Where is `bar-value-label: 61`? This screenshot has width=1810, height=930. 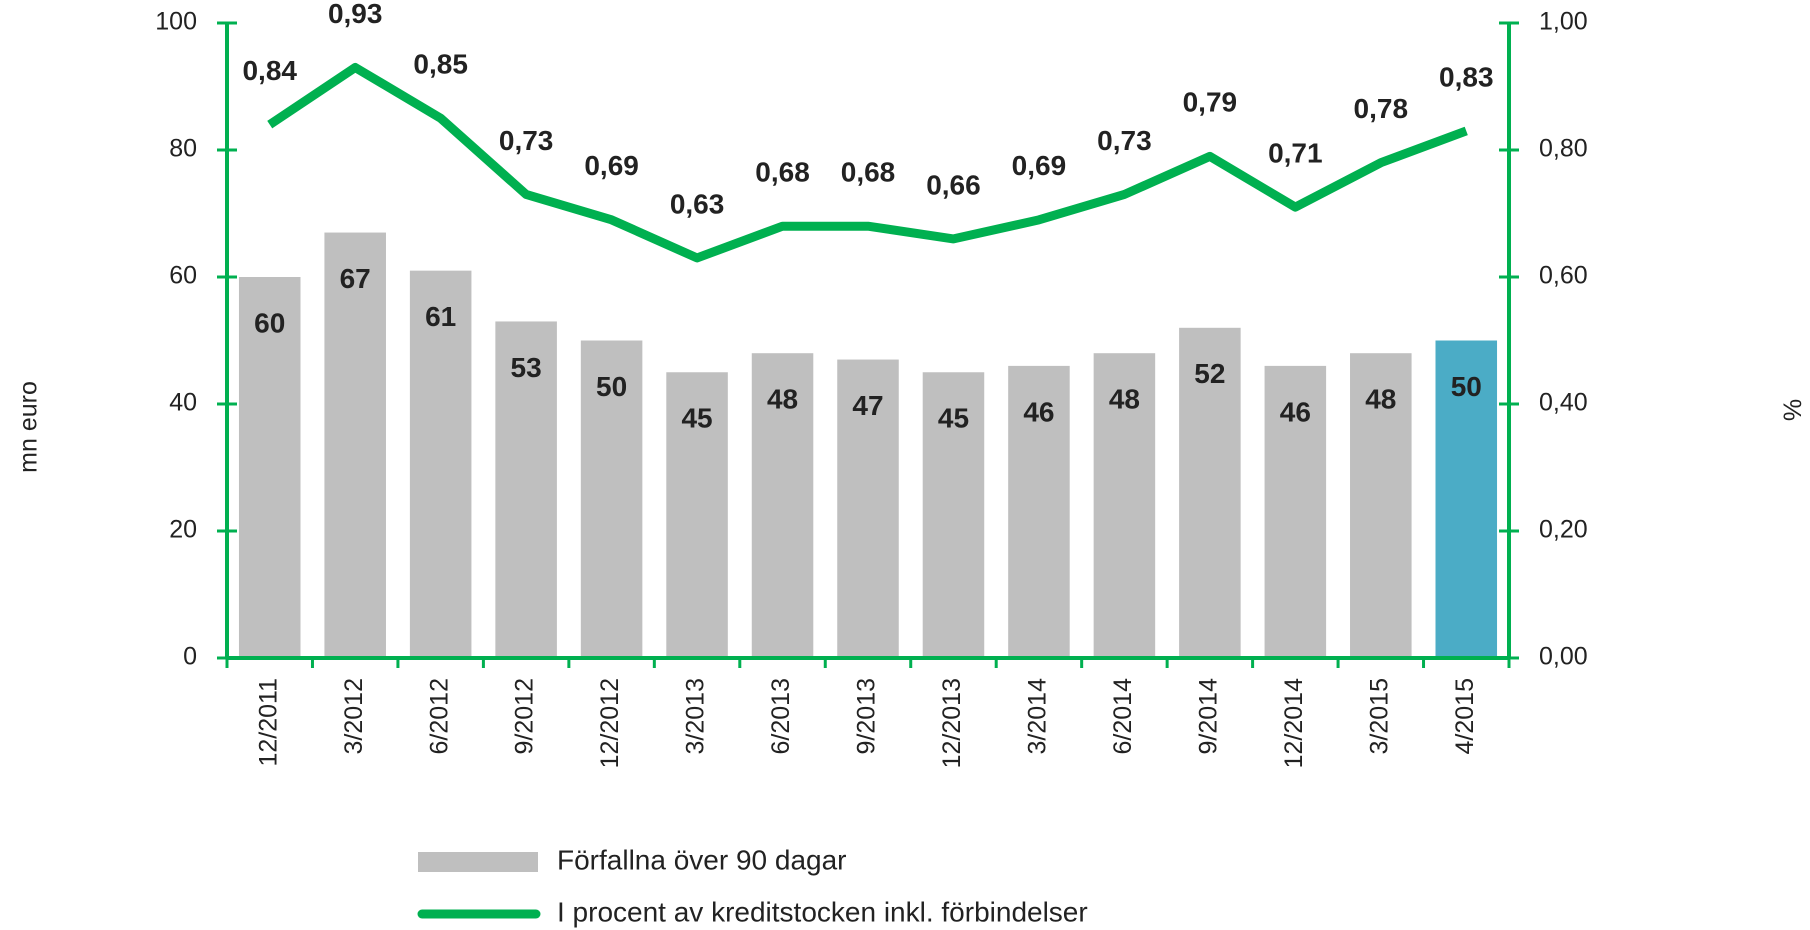 bar-value-label: 61 is located at coordinates (440, 316).